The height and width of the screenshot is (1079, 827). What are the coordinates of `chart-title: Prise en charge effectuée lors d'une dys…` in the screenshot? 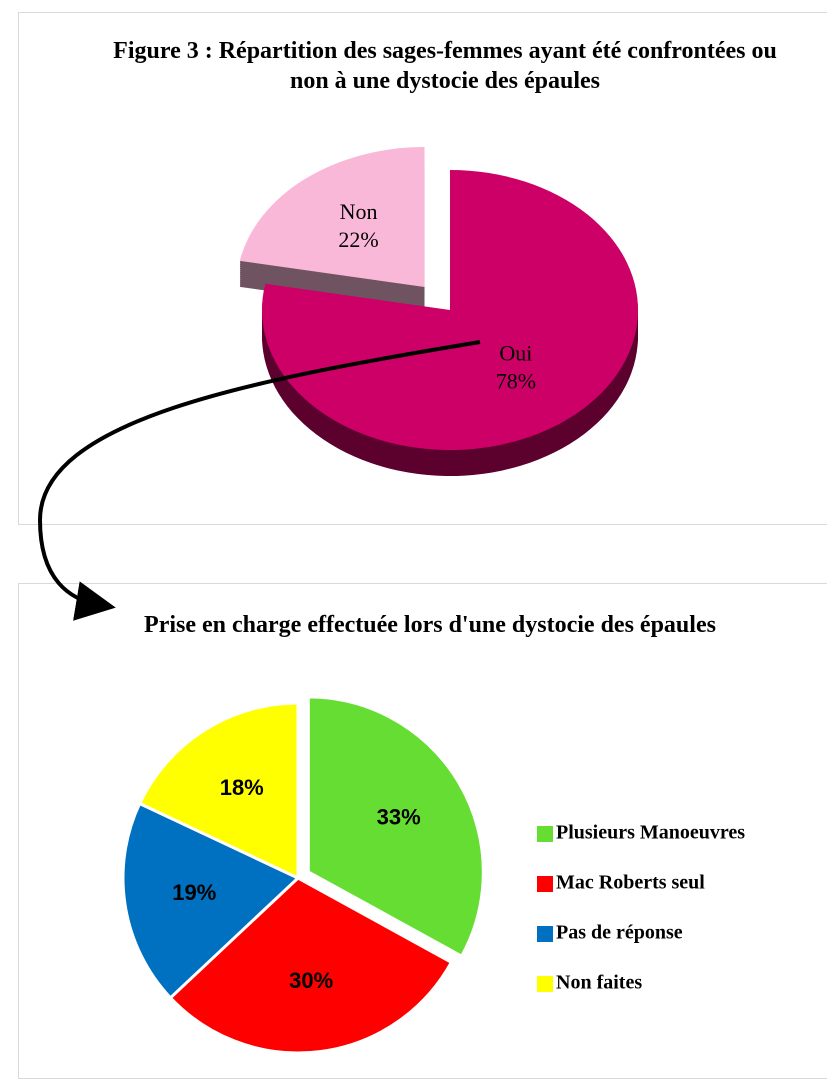 It's located at (430, 625).